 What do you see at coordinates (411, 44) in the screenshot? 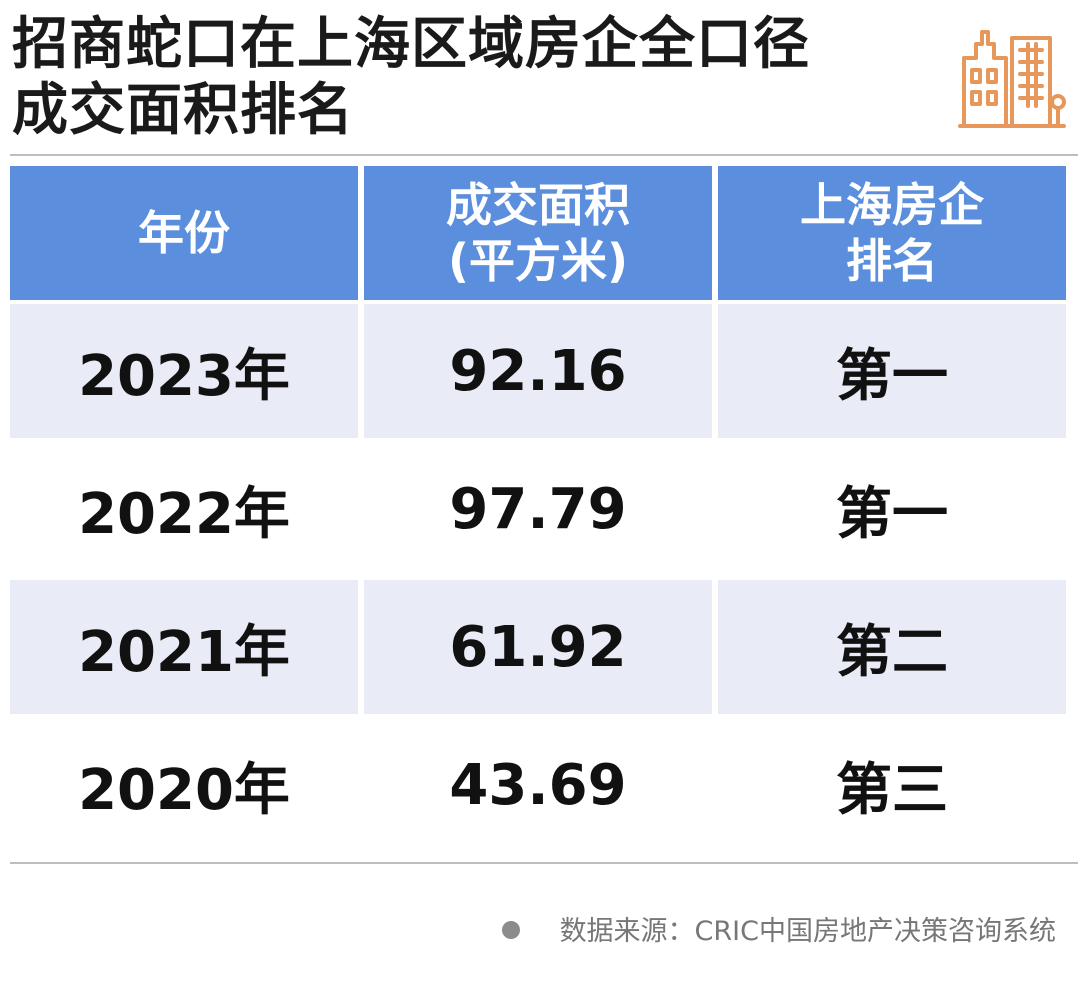
I see `title-line-1: 招商蛇口在上海区域房企全口径` at bounding box center [411, 44].